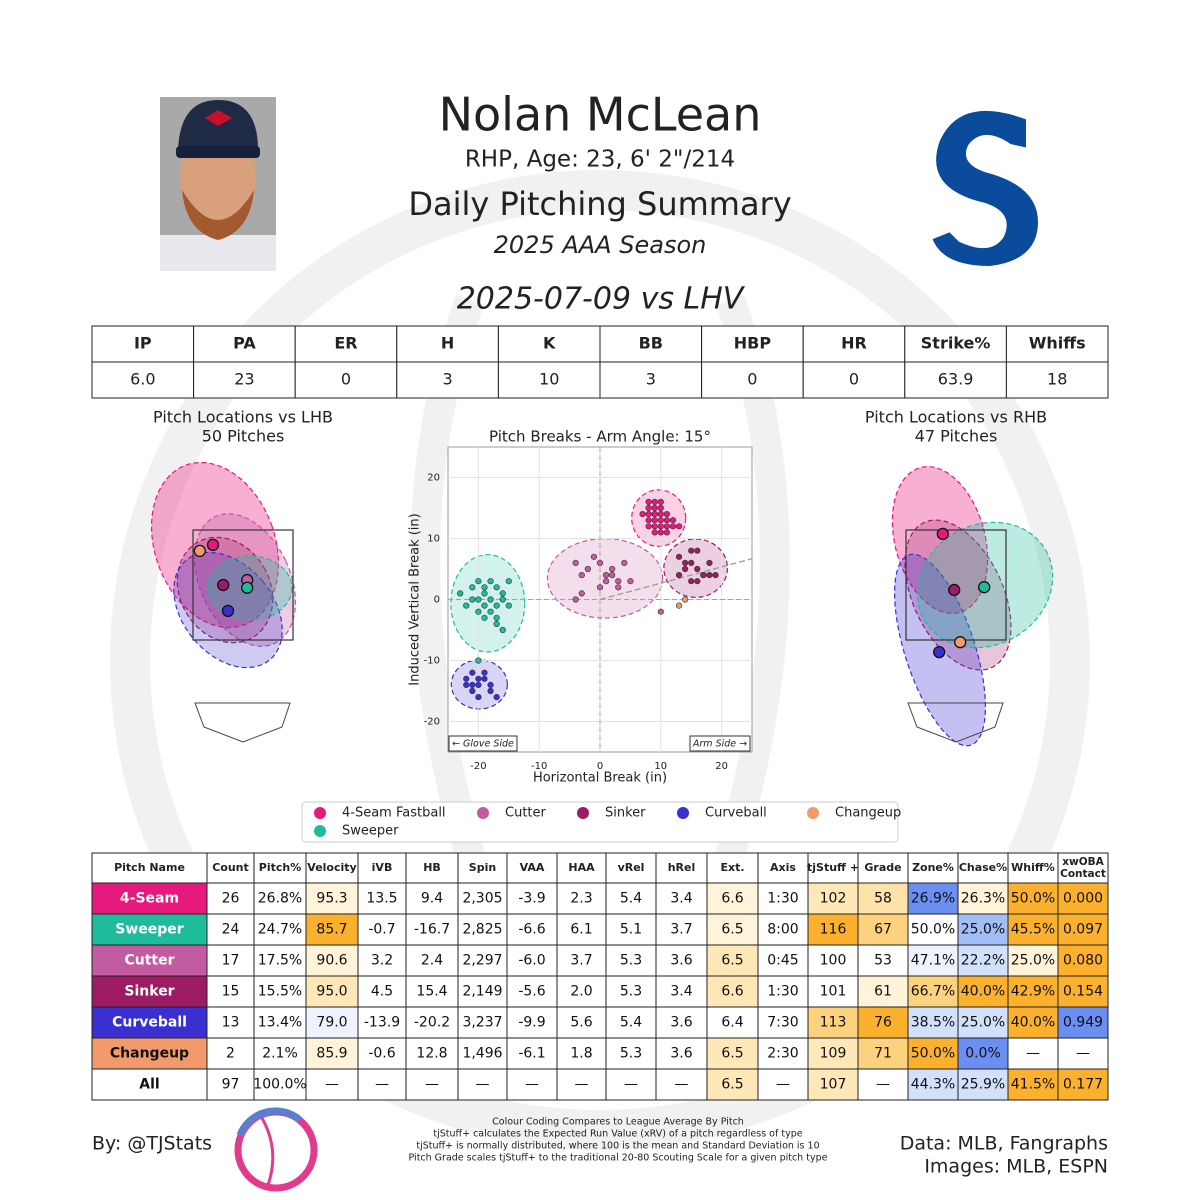  Describe the element at coordinates (581, 1023) in the screenshot. I see `table-value: 5.6` at that location.